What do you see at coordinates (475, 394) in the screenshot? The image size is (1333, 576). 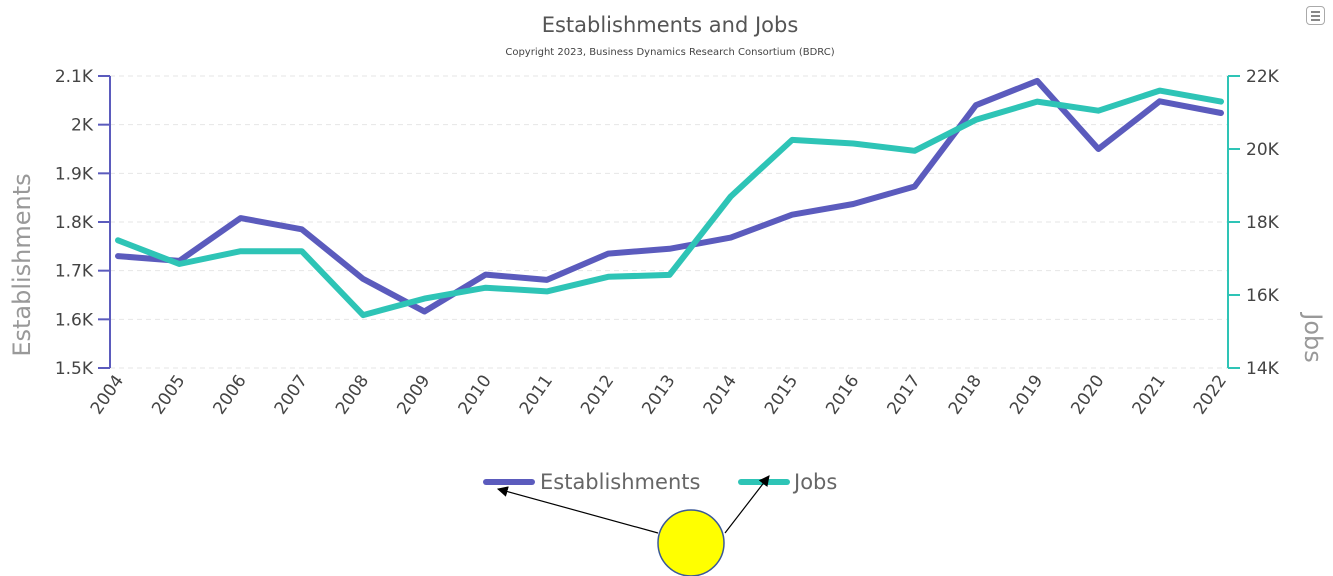 I see `x-tick-label: 2010` at bounding box center [475, 394].